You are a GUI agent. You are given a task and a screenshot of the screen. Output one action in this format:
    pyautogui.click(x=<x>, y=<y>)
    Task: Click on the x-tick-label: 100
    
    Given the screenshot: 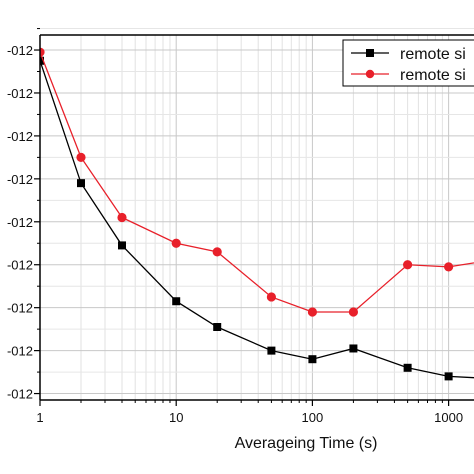 What is the action you would take?
    pyautogui.click(x=313, y=417)
    